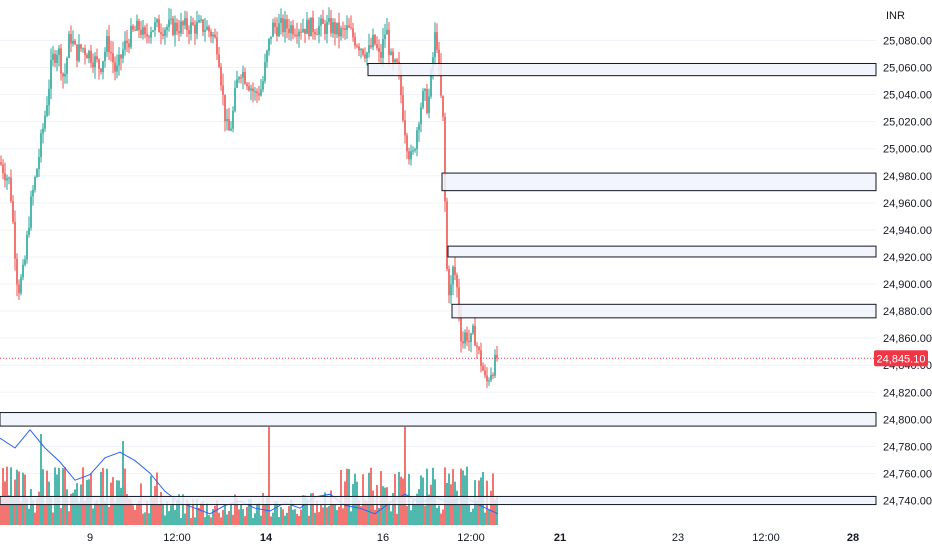  Describe the element at coordinates (90, 538) in the screenshot. I see `time-tick-label: 9` at that location.